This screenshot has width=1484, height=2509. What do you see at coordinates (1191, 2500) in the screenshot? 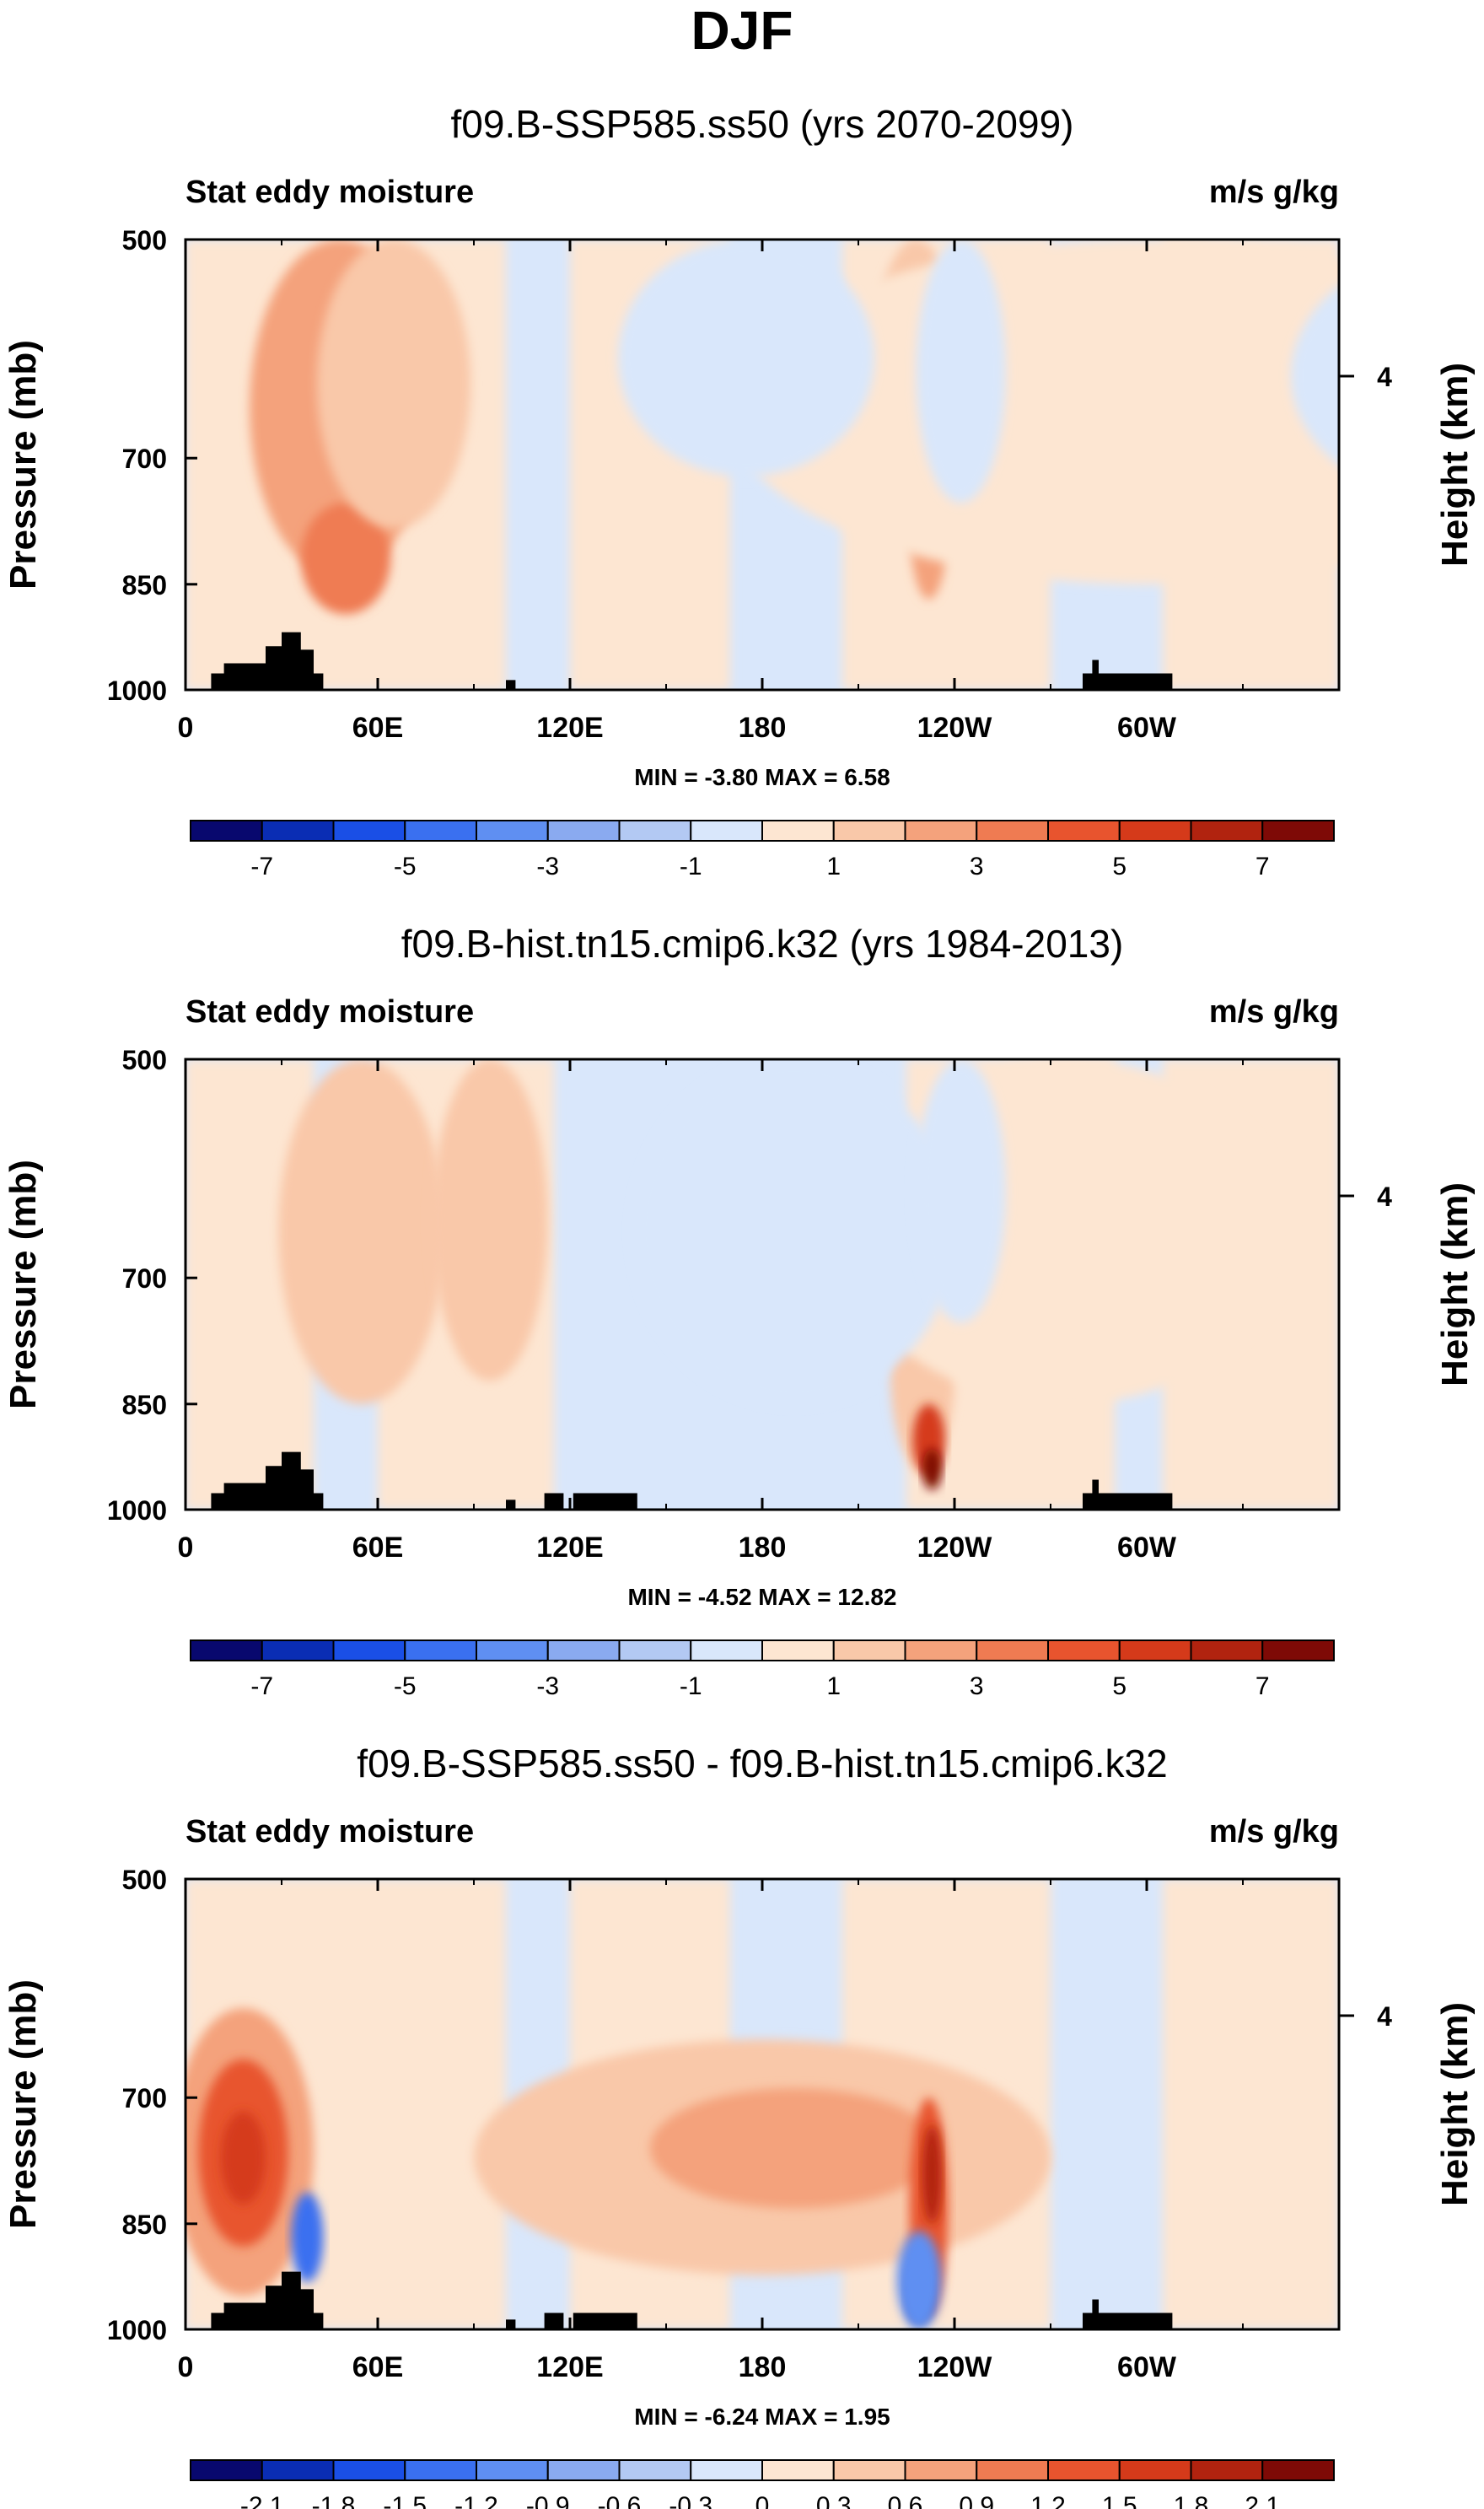
I see `colorbar-label: 1.8` at bounding box center [1191, 2500].